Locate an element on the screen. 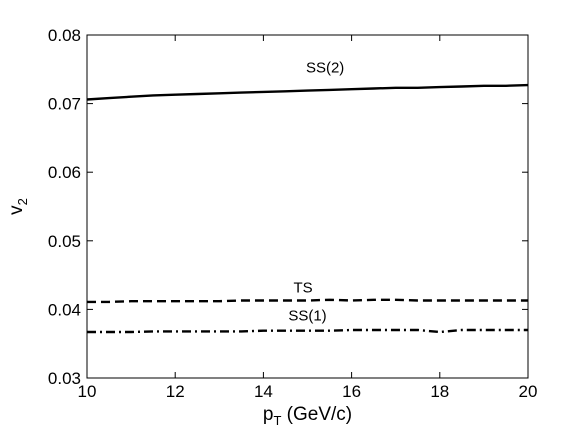  x-axis-title: pT (GeV/c) is located at coordinates (307, 416).